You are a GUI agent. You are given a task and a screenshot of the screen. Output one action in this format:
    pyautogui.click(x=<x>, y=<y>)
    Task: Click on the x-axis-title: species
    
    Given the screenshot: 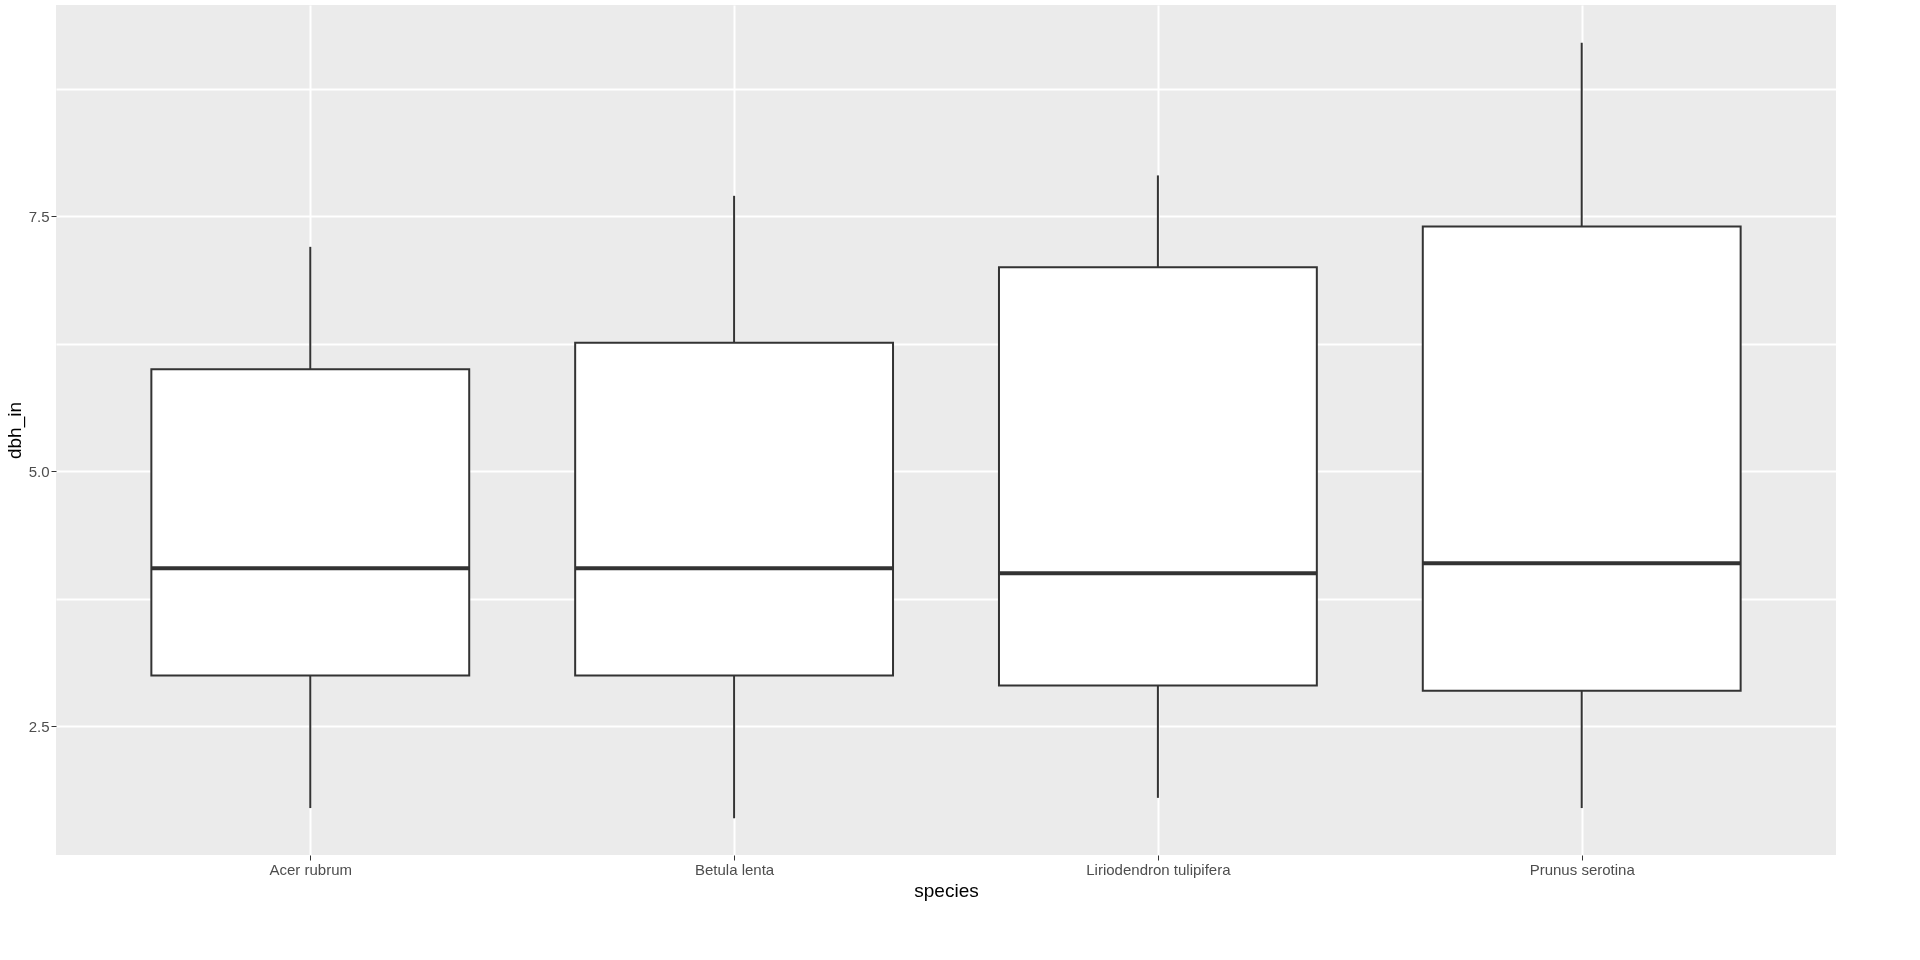 What is the action you would take?
    pyautogui.click(x=946, y=890)
    